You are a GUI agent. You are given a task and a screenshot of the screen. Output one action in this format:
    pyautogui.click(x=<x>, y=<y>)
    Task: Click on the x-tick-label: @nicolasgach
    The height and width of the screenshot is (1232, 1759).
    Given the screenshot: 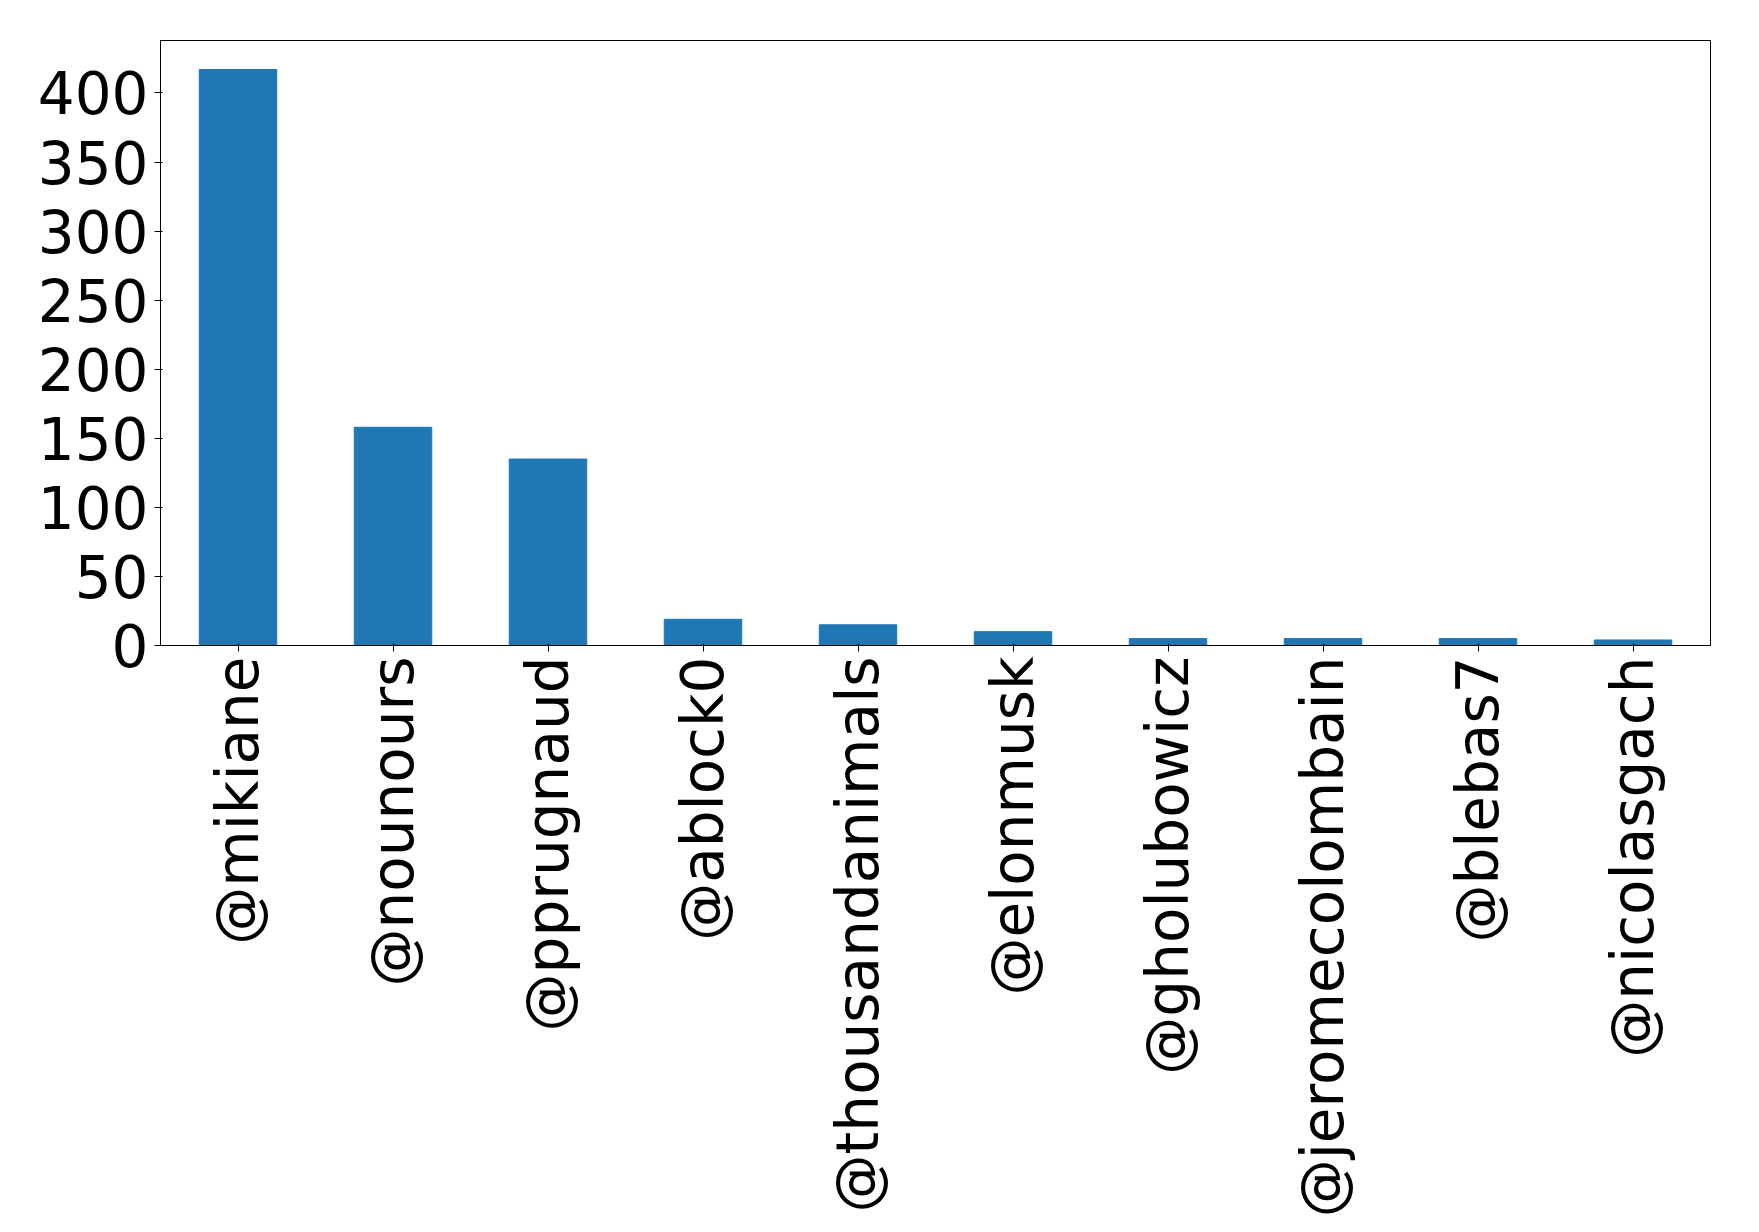 What is the action you would take?
    pyautogui.click(x=1633, y=857)
    